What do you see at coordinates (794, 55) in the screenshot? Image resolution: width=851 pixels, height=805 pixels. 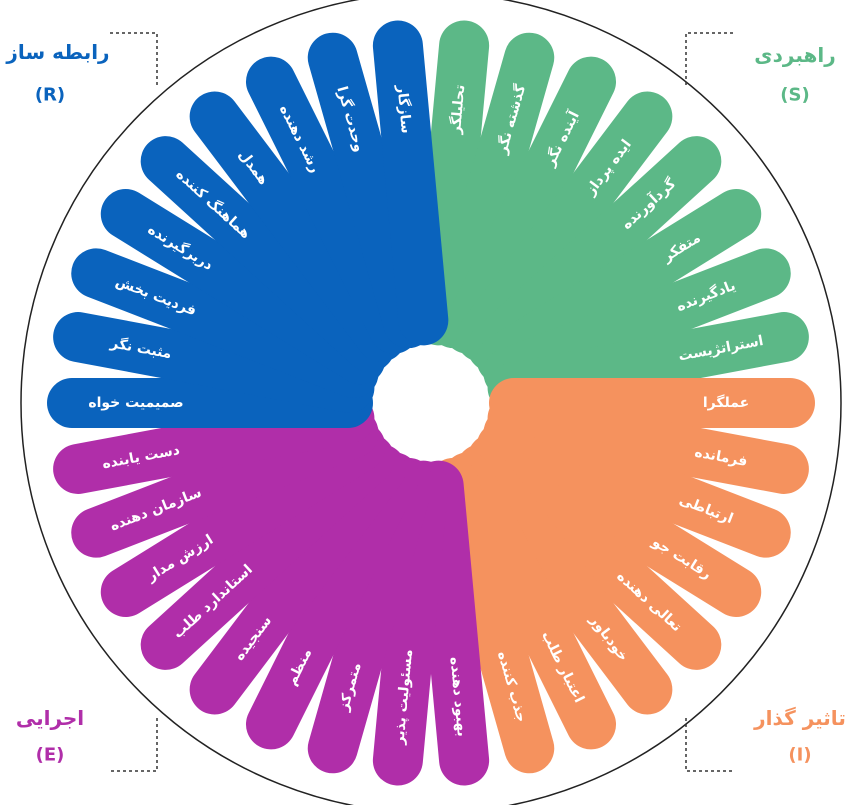 I see `group-title: راهبردی` at bounding box center [794, 55].